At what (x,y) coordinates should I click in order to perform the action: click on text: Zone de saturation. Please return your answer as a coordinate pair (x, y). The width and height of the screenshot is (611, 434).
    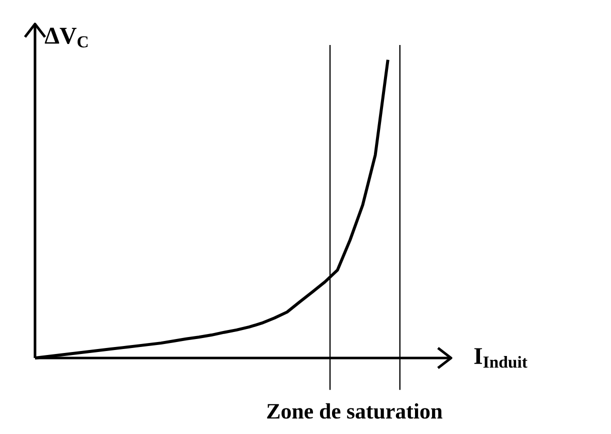
    Looking at the image, I should click on (354, 411).